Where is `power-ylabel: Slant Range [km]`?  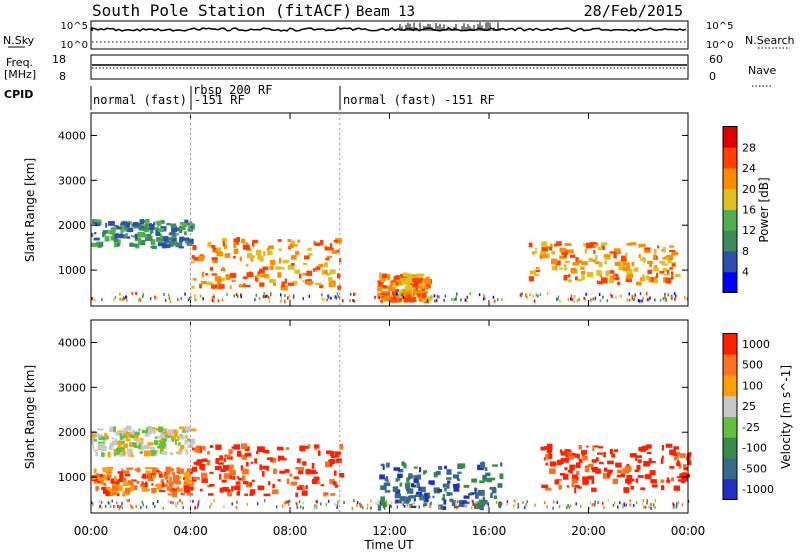
power-ylabel: Slant Range [km] is located at coordinates (30, 210).